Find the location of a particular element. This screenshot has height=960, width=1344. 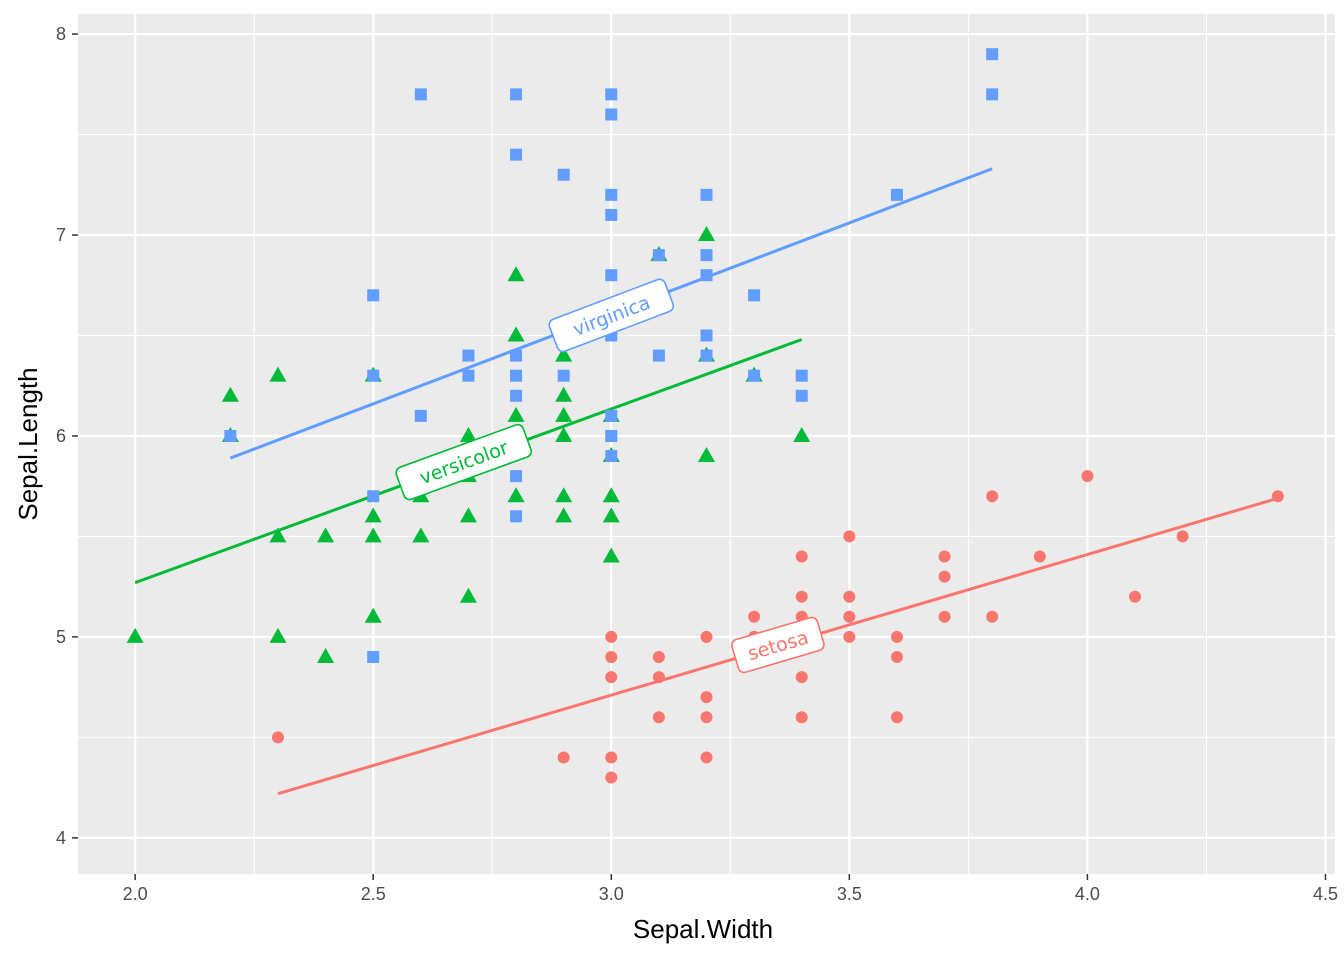

x-tick-label: 4.0 is located at coordinates (1087, 894).